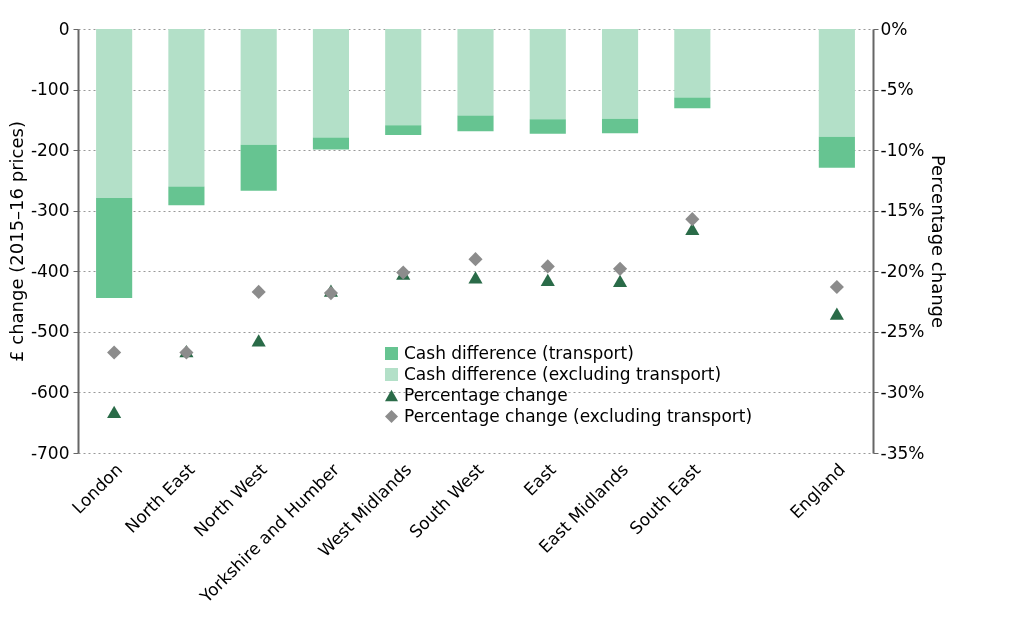  Describe the element at coordinates (897, 89) in the screenshot. I see `y2-tick-label: -5%` at that location.